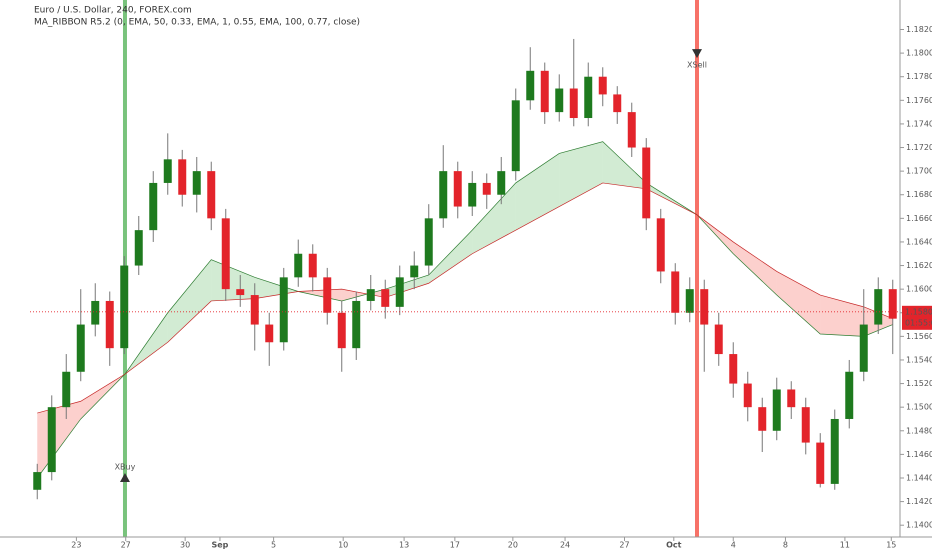 The image size is (932, 550). Describe the element at coordinates (455, 545) in the screenshot. I see `x-tick-label: 17` at that location.